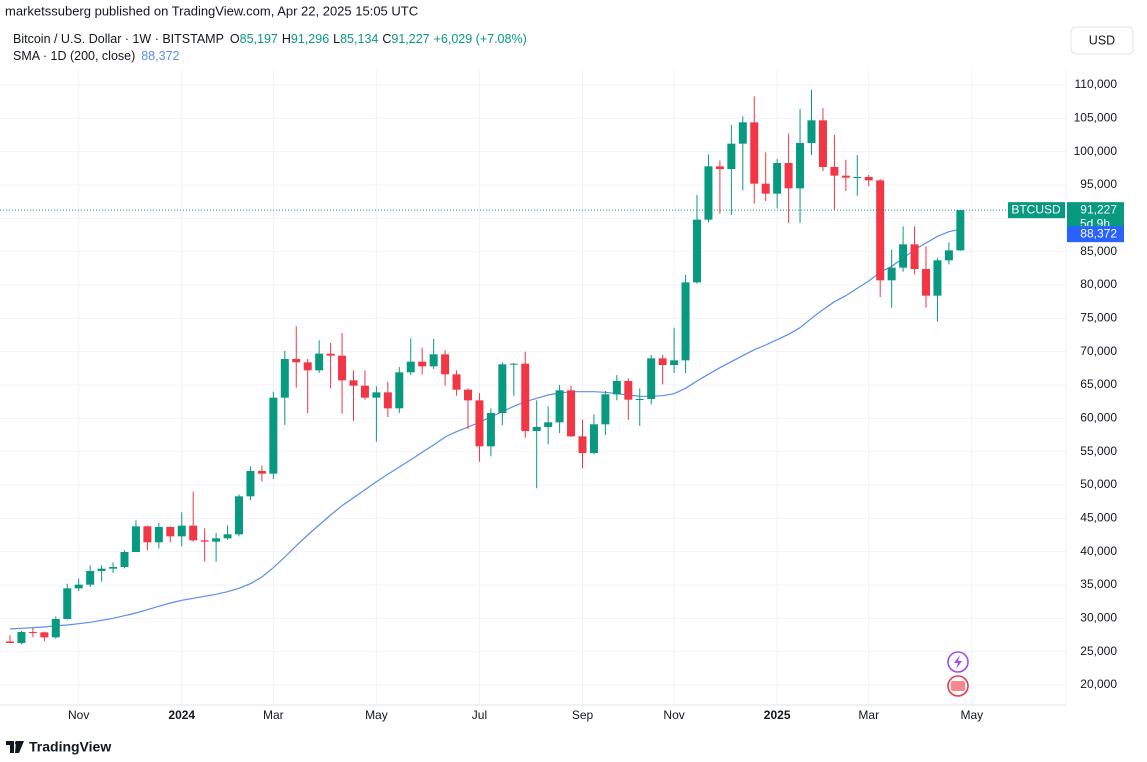 The width and height of the screenshot is (1147, 762). I want to click on y-tick-label: 60,000, so click(1098, 418).